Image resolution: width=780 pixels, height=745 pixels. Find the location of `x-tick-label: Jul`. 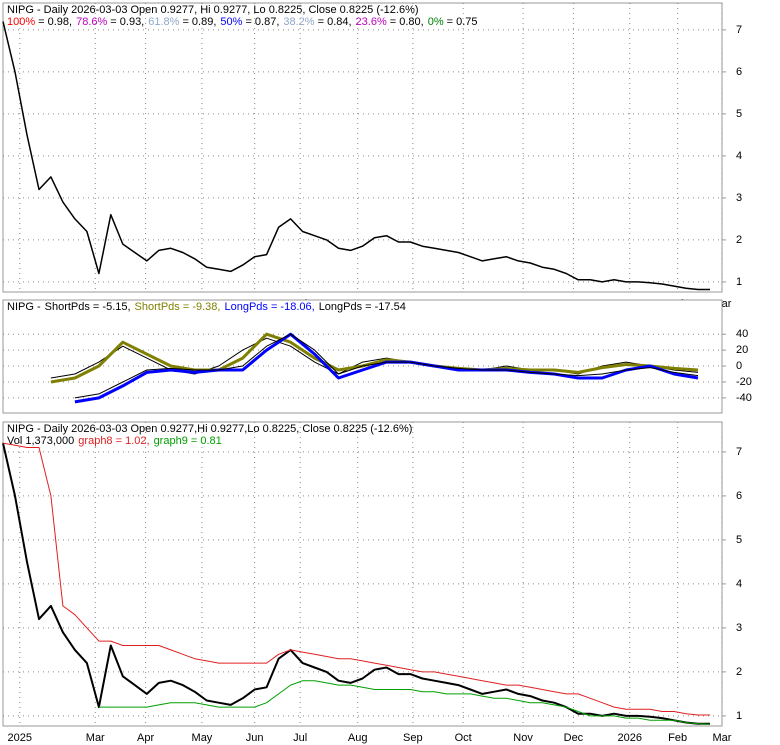

x-tick-label: Jul is located at coordinates (300, 738).